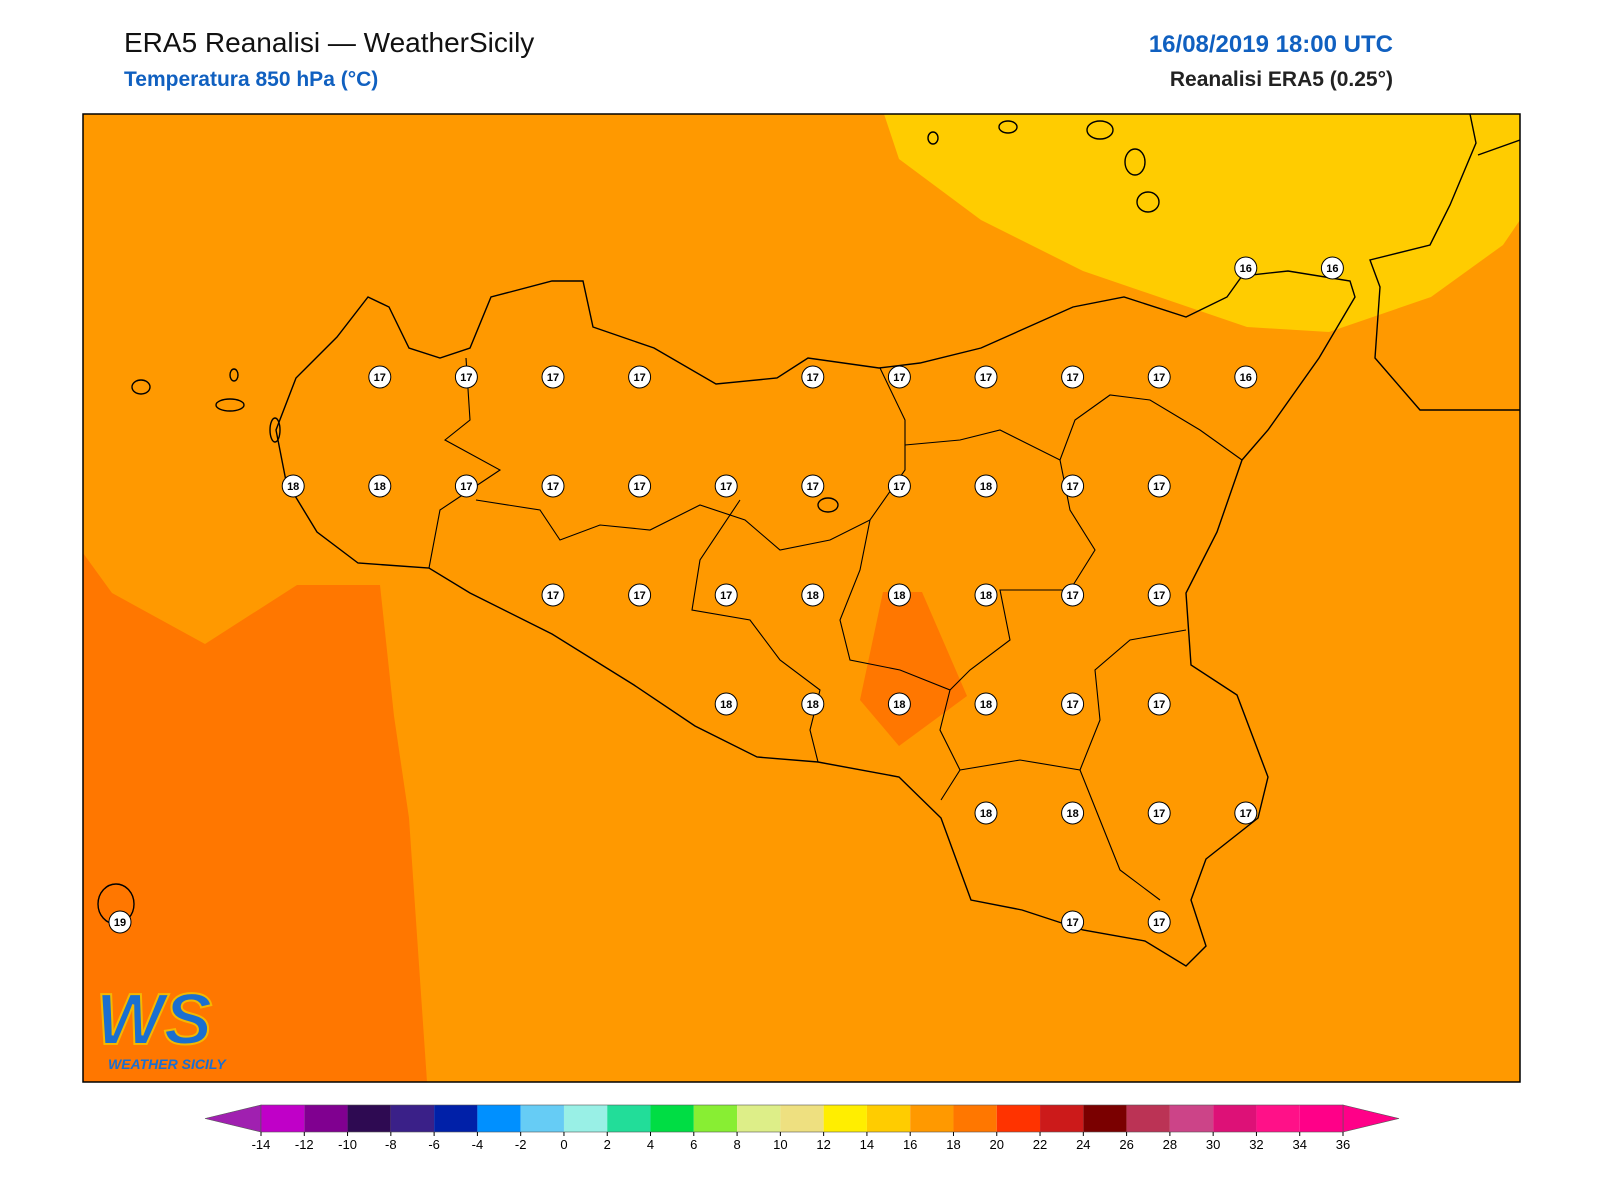 This screenshot has width=1600, height=1200. I want to click on lake, so click(828, 505).